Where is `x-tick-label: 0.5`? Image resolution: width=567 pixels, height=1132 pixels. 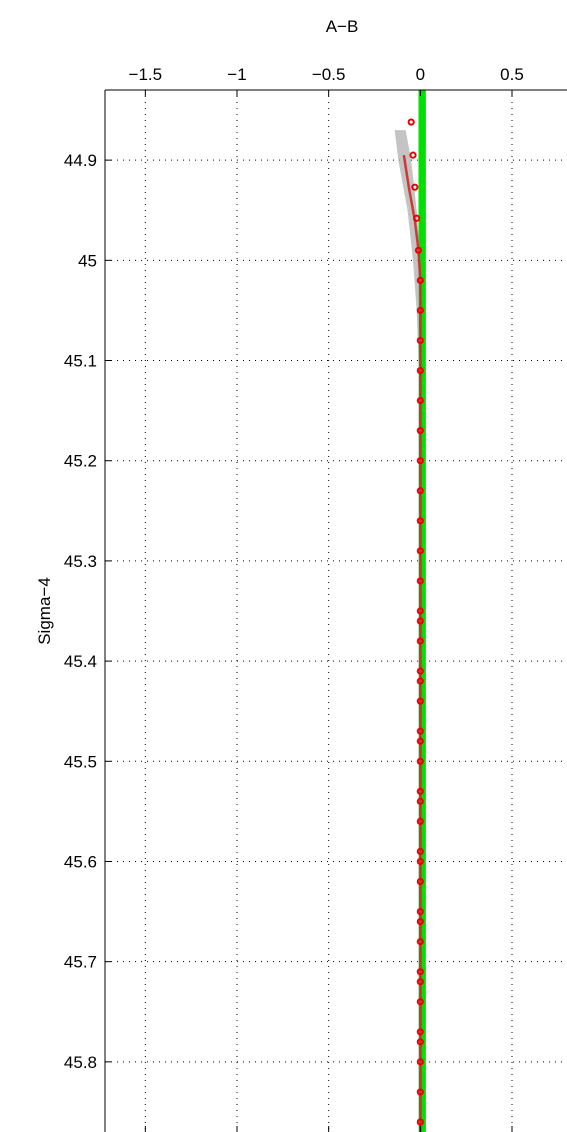
x-tick-label: 0.5 is located at coordinates (512, 74).